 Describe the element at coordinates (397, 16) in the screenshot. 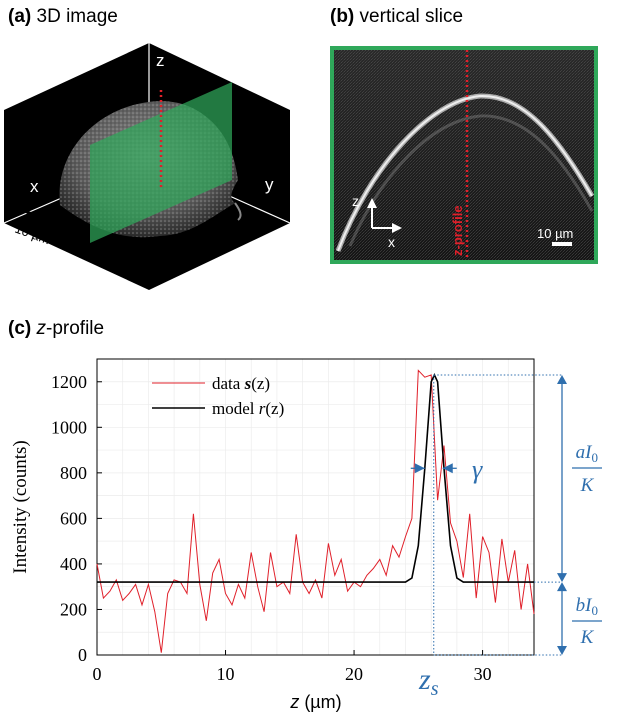

I see `panel-b-title: (b) vertical slice` at that location.